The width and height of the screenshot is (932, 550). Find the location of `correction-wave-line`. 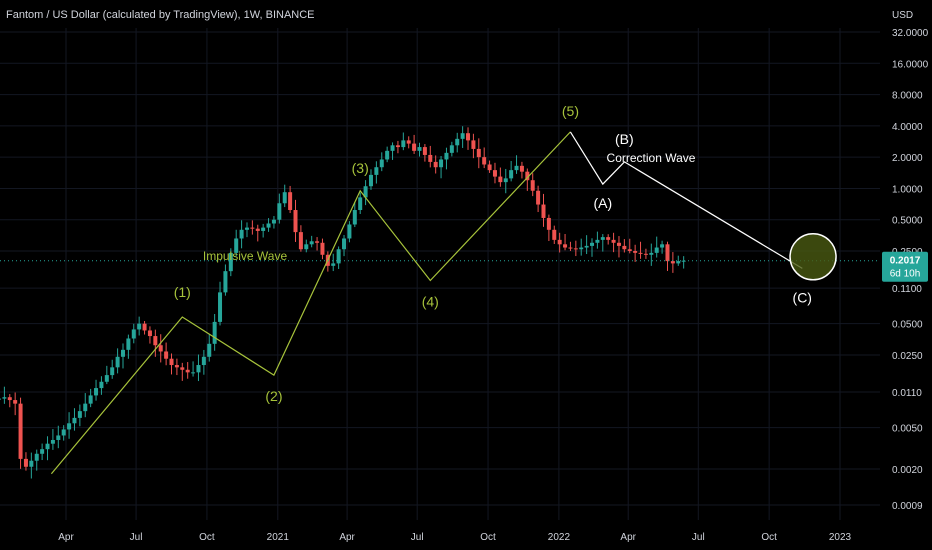

correction-wave-line is located at coordinates (686, 200).